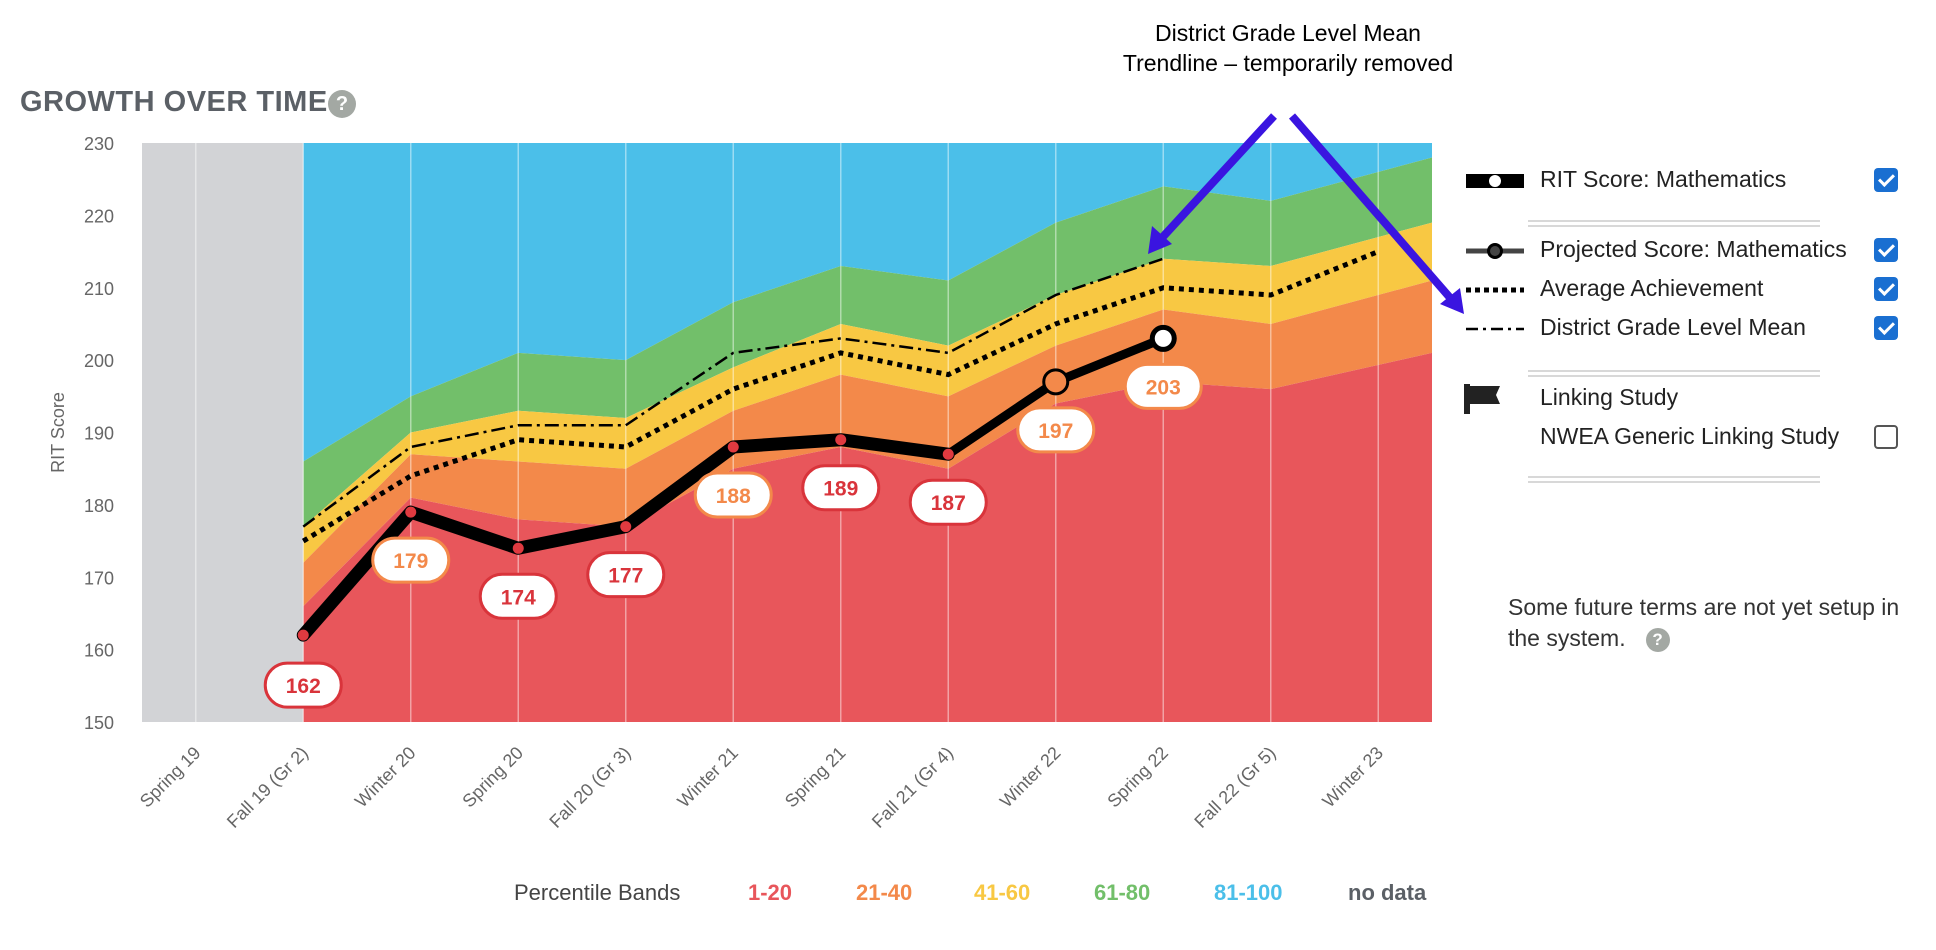 Image resolution: width=1936 pixels, height=950 pixels. What do you see at coordinates (733, 392) in the screenshot?
I see `district-mean-line` at bounding box center [733, 392].